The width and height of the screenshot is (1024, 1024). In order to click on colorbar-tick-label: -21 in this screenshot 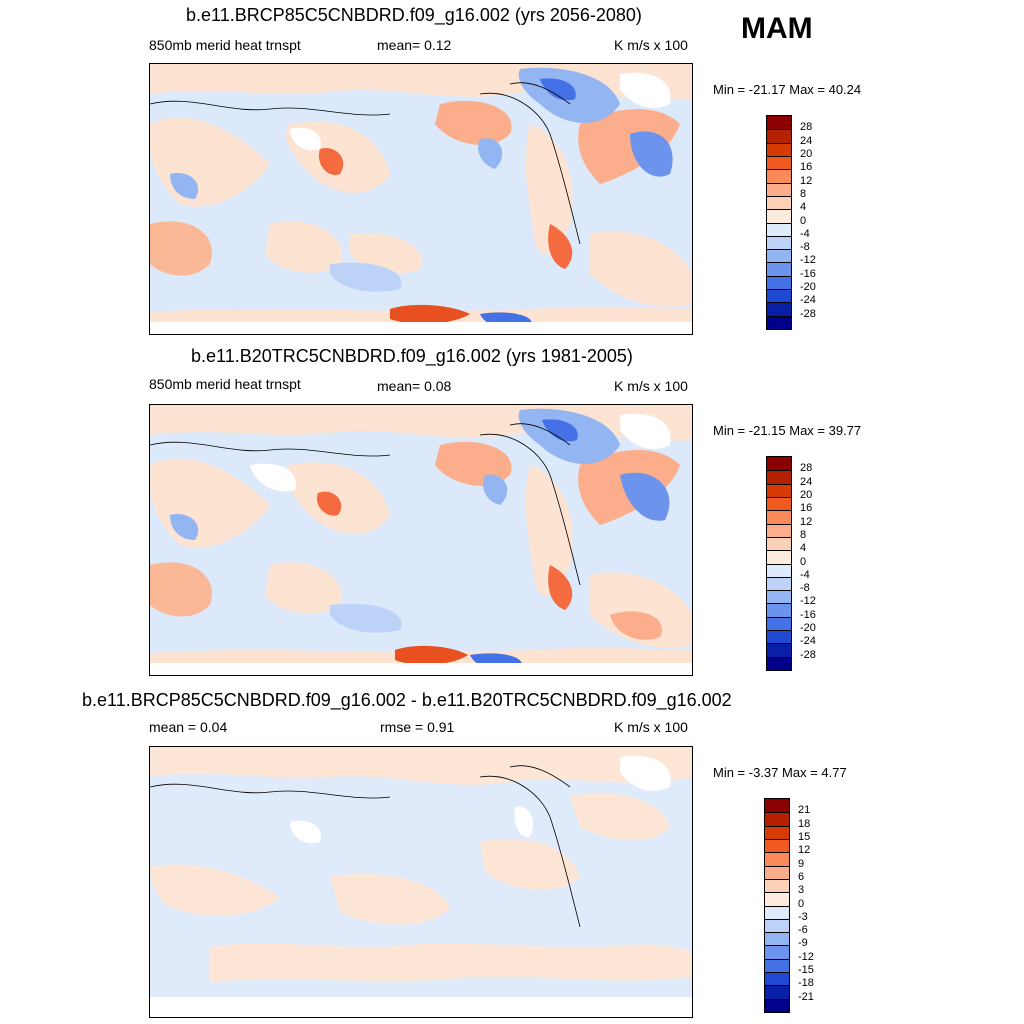, I will do `click(806, 996)`.